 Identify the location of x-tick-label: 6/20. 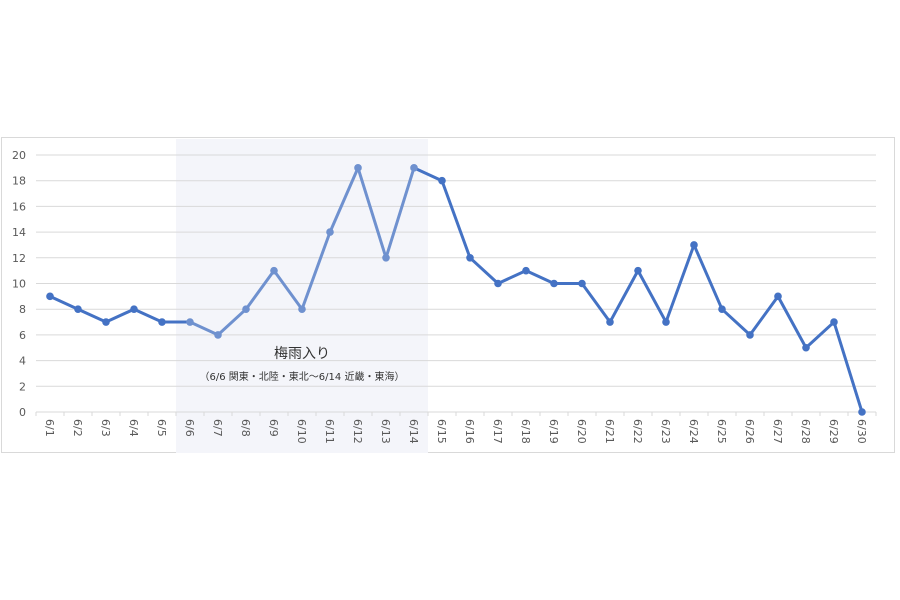
(581, 431).